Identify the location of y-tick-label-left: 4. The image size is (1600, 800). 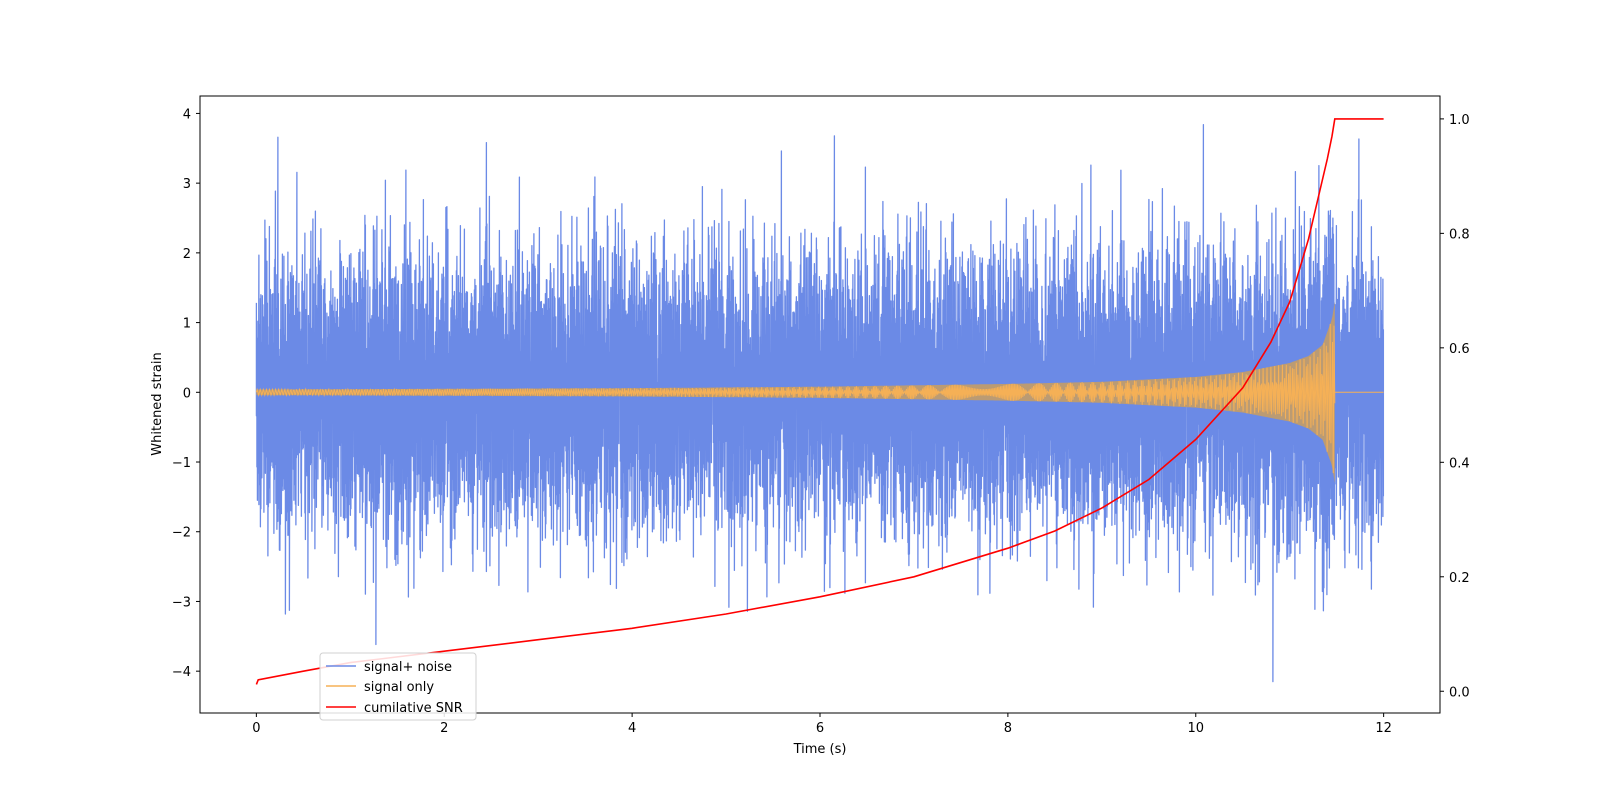
(187, 114).